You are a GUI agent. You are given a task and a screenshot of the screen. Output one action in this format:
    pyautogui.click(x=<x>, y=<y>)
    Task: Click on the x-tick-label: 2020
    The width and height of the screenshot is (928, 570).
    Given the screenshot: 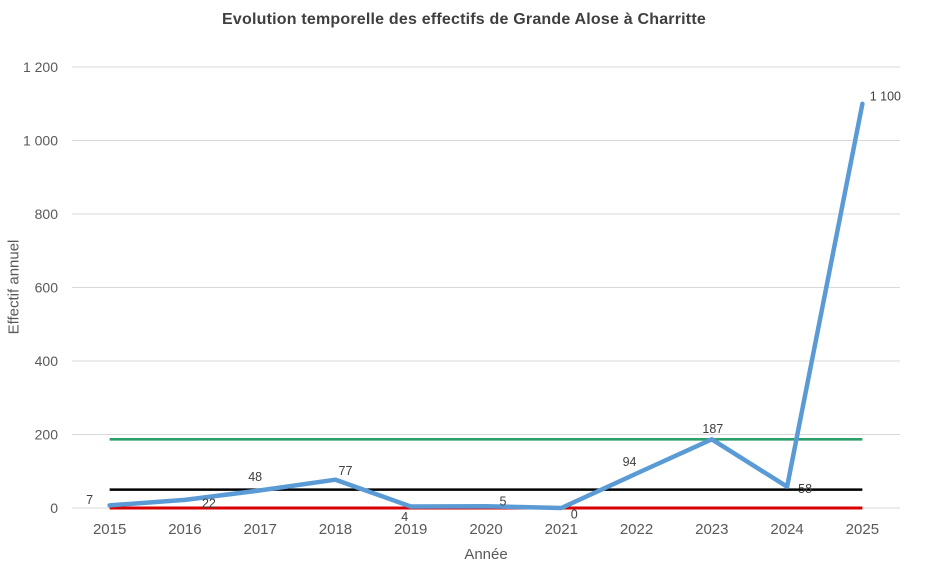 What is the action you would take?
    pyautogui.click(x=485, y=529)
    